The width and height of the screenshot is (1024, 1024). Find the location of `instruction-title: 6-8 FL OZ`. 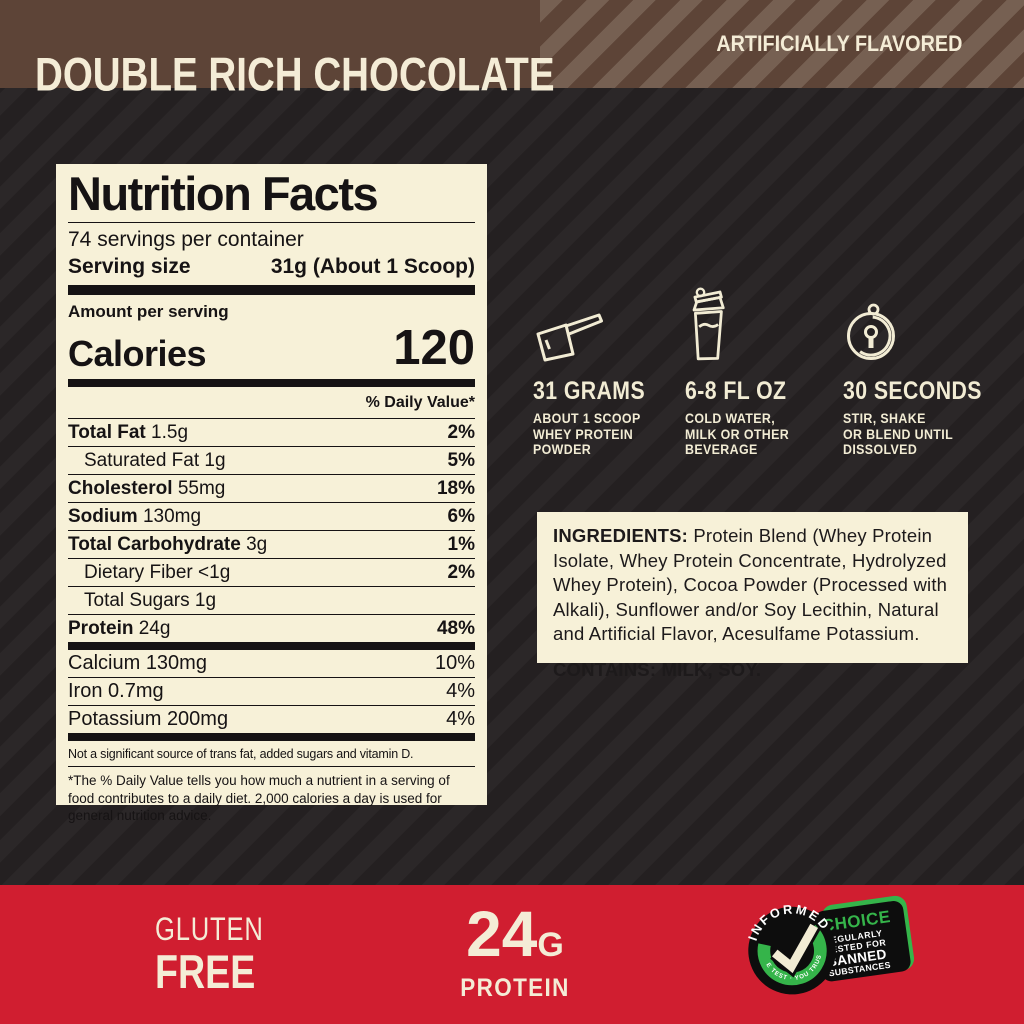

instruction-title: 6-8 FL OZ is located at coordinates (736, 391).